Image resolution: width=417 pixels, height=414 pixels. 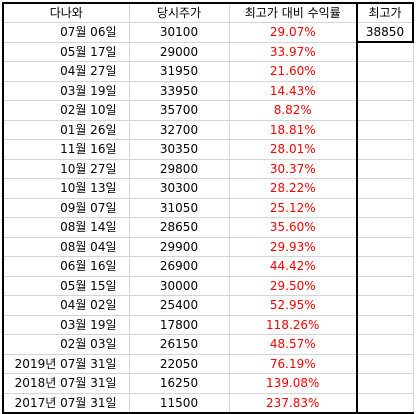 I want to click on return-cell: 29.93%, so click(x=293, y=246).